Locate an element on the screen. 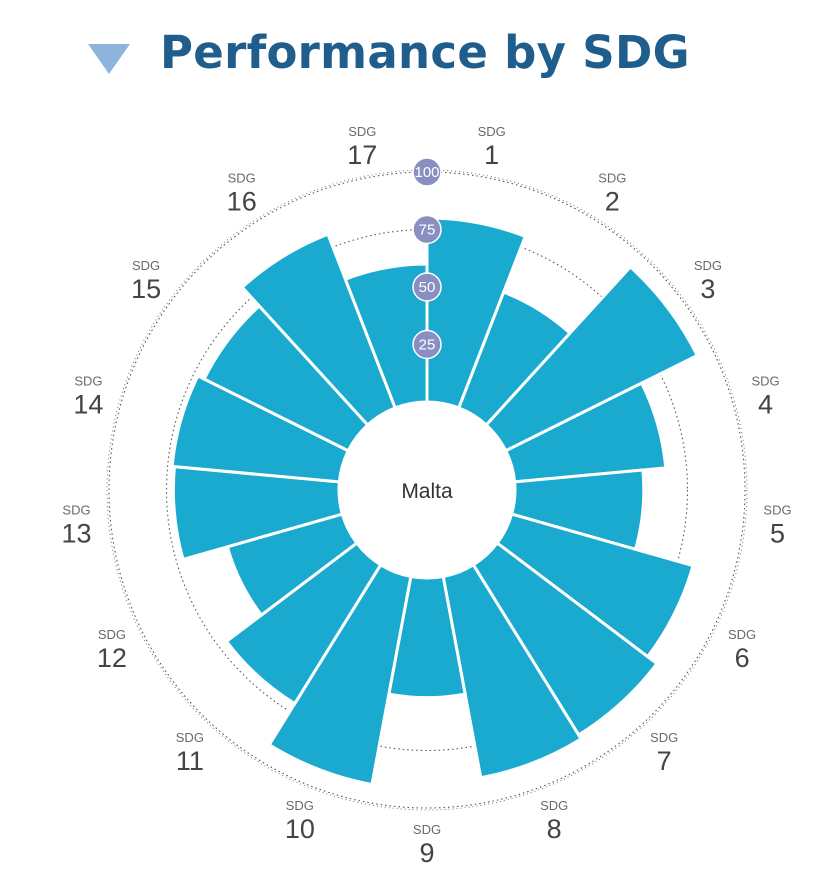 The image size is (838, 878). category-label-number: 16 is located at coordinates (242, 202).